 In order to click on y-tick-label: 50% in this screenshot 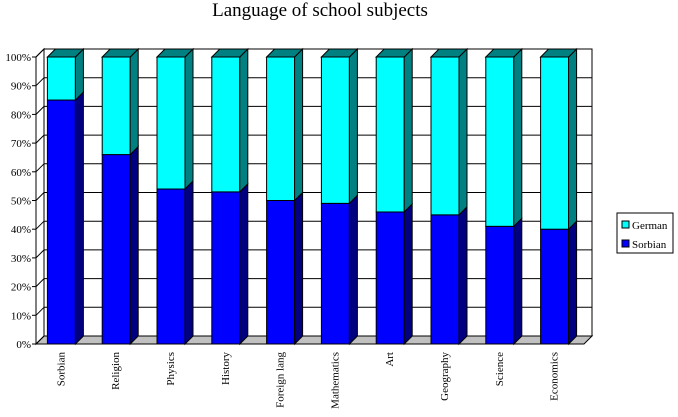, I will do `click(21, 202)`.